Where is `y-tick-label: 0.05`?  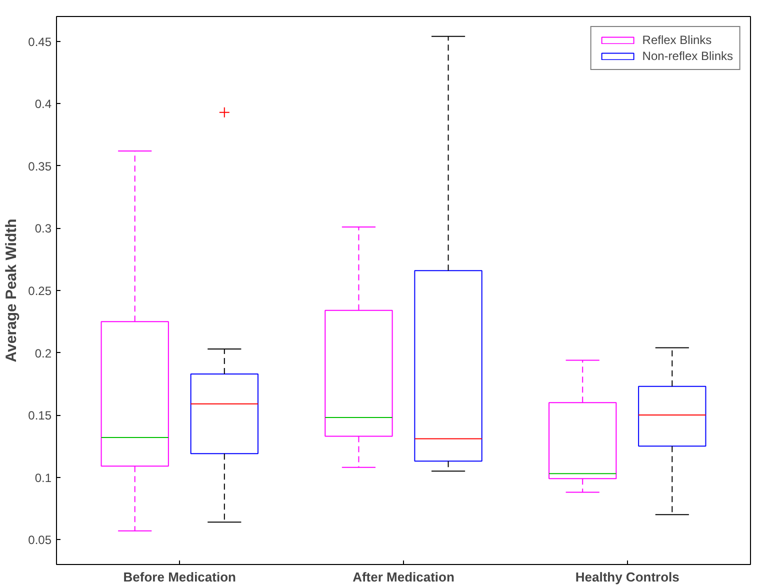 y-tick-label: 0.05 is located at coordinates (40, 540).